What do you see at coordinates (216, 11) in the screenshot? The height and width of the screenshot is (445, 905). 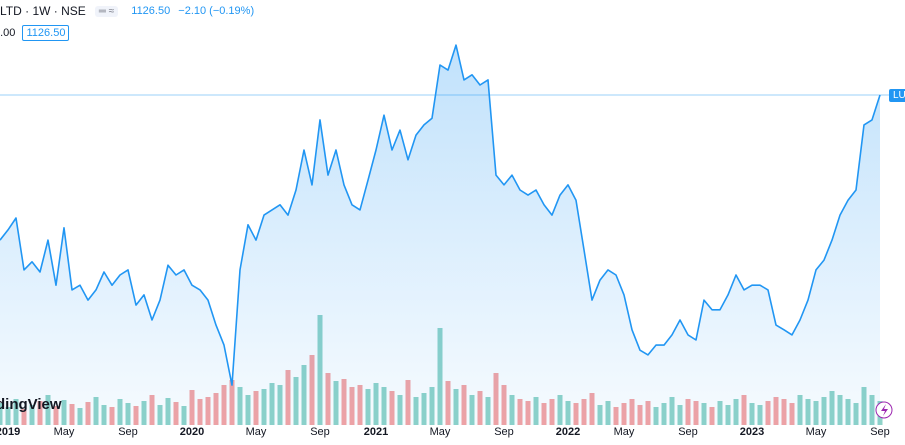 I see `price-change: −2.10 (−0.19%)` at bounding box center [216, 11].